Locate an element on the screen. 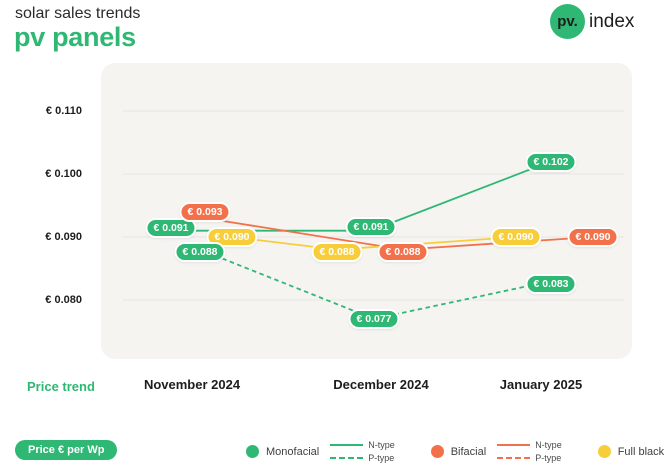 The image size is (670, 469). y-tick-label: € 0.090 is located at coordinates (63, 237).